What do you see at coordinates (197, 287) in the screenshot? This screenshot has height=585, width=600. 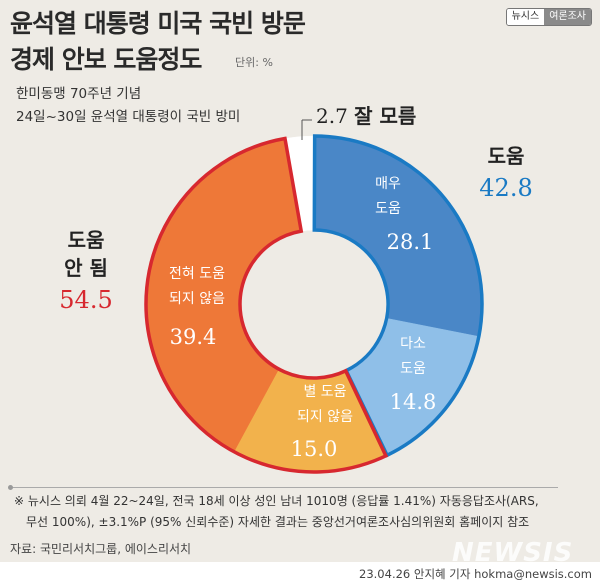 I see `slice-label-not-helpful-at-all: 전혀 도움 되지 않음` at bounding box center [197, 287].